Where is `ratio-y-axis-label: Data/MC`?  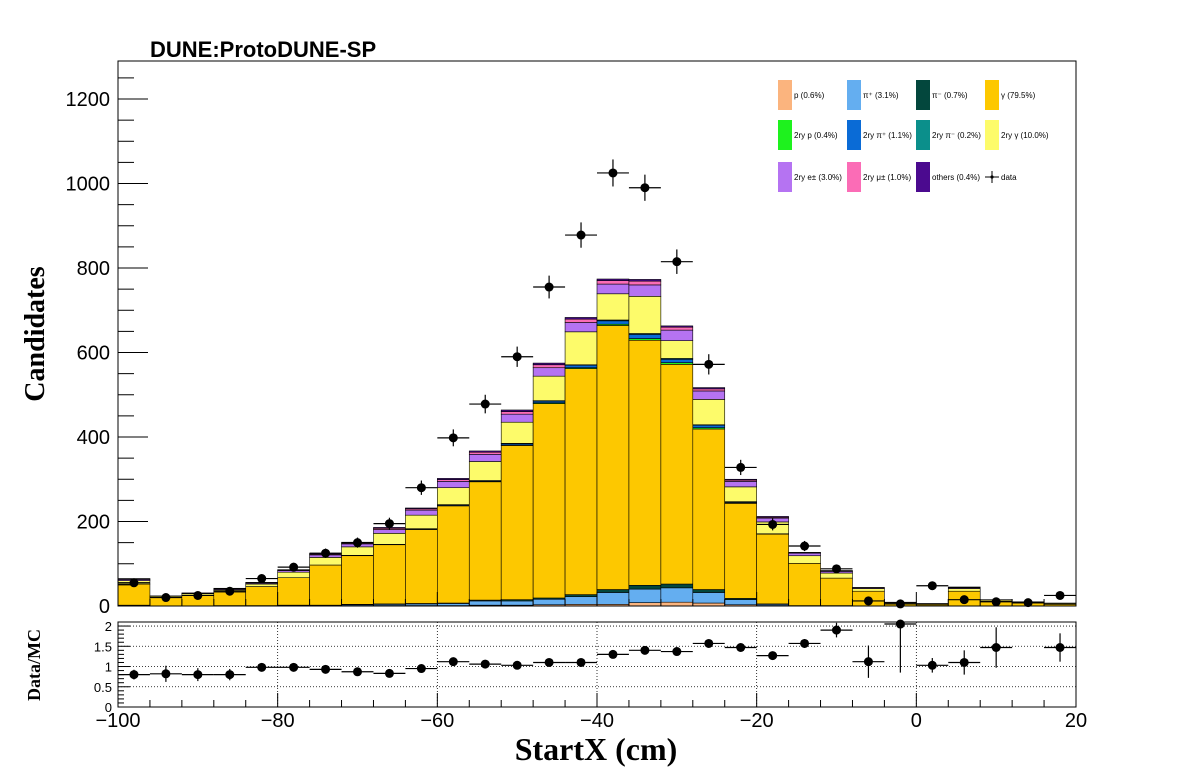
ratio-y-axis-label: Data/MC is located at coordinates (34, 665).